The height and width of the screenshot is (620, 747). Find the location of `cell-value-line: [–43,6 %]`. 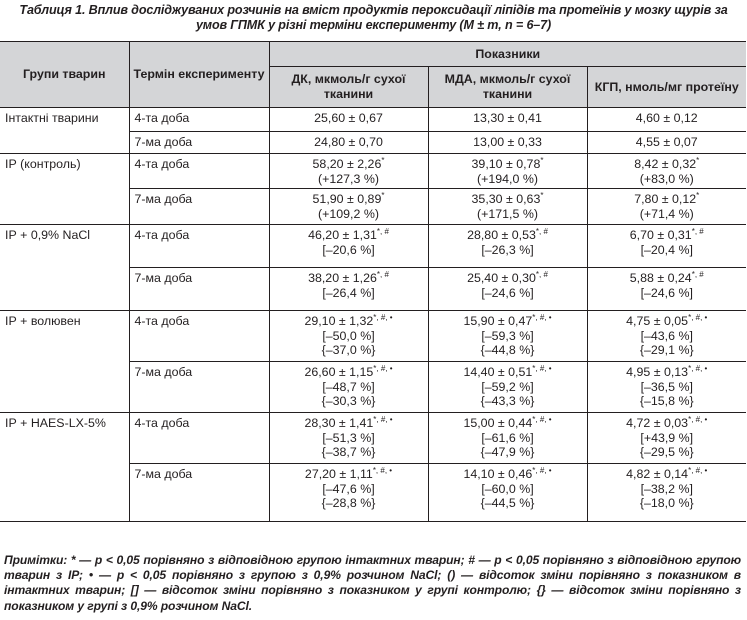

cell-value-line: [–43,6 %] is located at coordinates (666, 335).